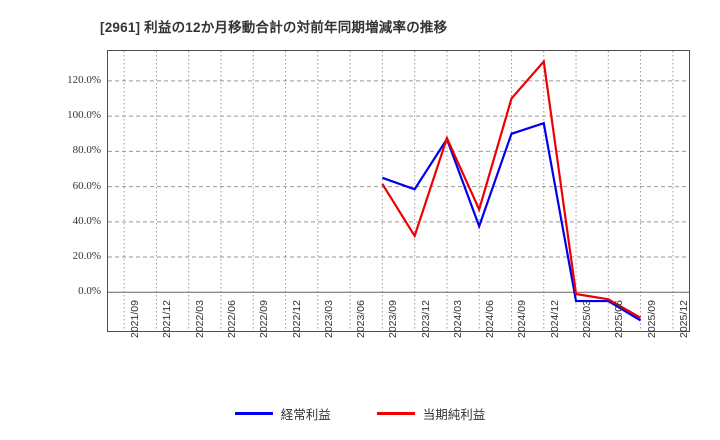  What do you see at coordinates (231, 319) in the screenshot?
I see `x-axis-tick-label: 2022/06` at bounding box center [231, 319].